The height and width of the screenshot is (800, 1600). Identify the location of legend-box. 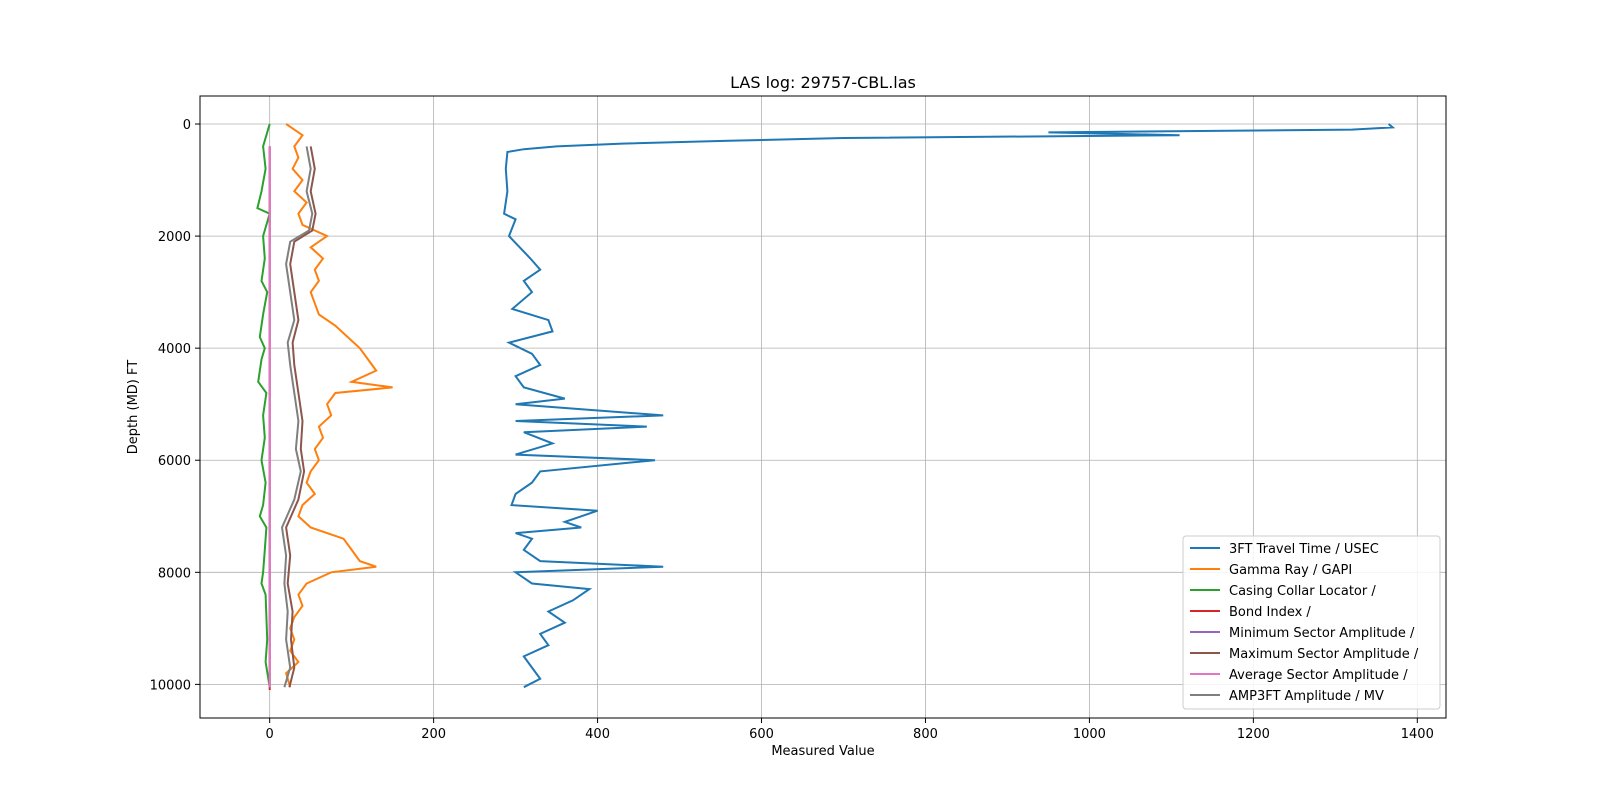
(1311, 622).